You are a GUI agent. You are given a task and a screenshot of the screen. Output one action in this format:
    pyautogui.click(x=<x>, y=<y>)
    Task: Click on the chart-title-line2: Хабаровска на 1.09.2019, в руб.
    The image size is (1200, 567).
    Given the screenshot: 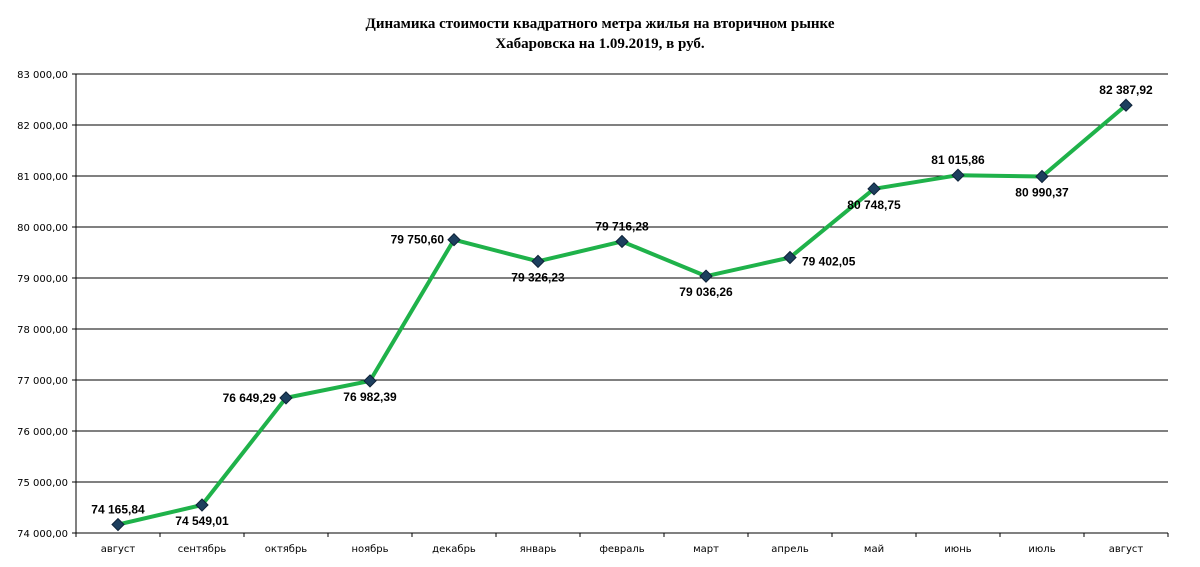 What is the action you would take?
    pyautogui.click(x=600, y=44)
    